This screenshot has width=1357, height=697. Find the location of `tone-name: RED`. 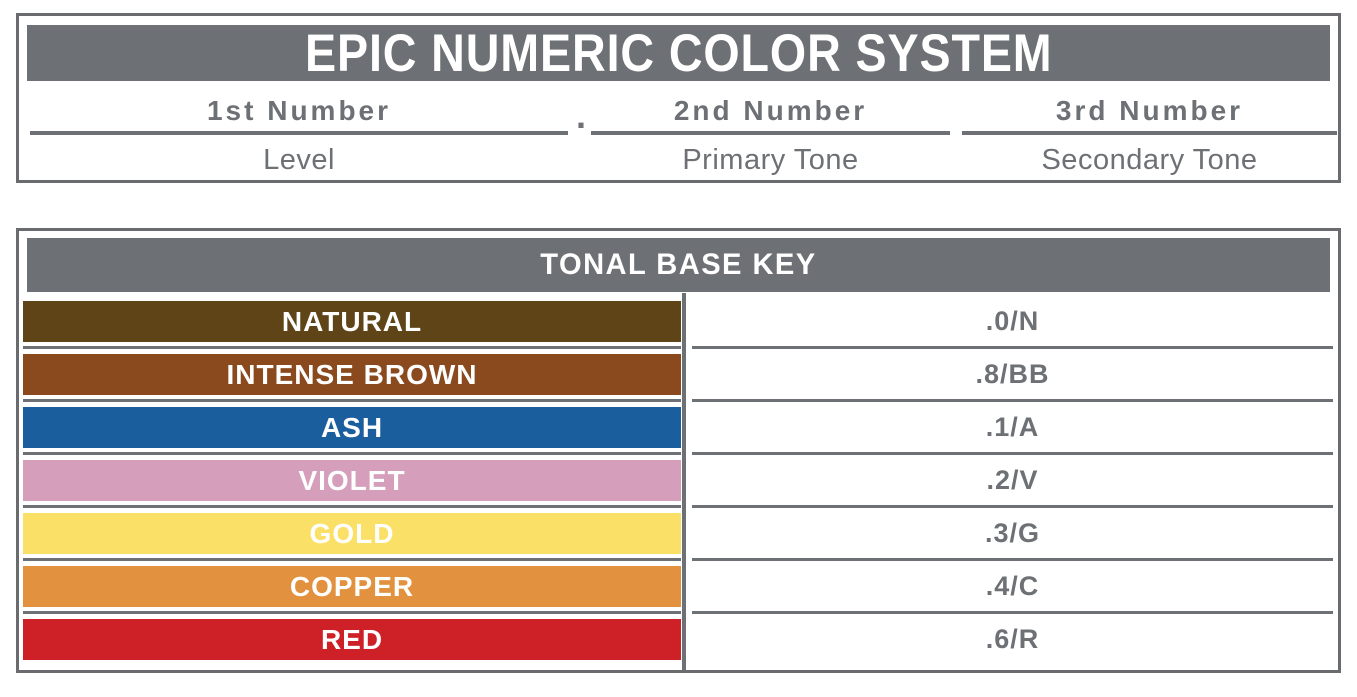

tone-name: RED is located at coordinates (352, 639).